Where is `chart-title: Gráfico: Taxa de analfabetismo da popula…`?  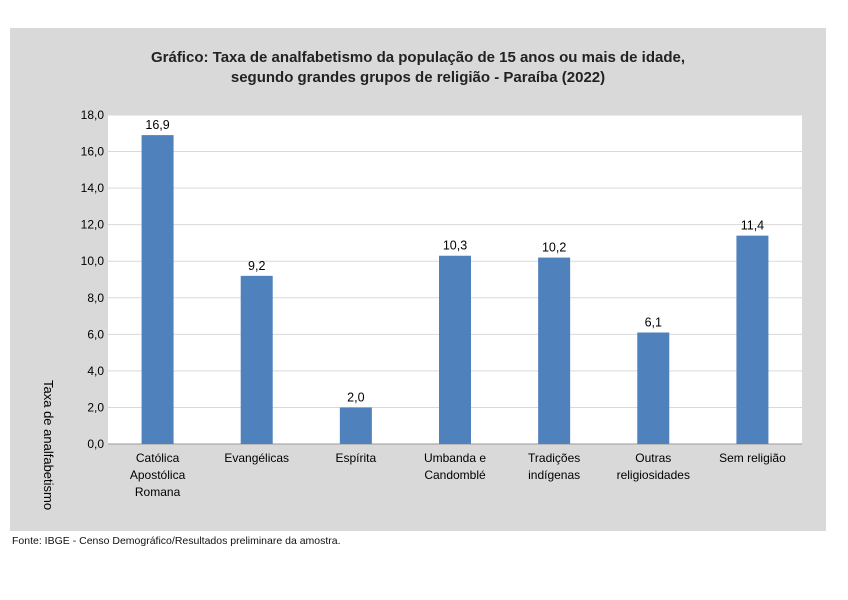
chart-title: Gráfico: Taxa de analfabetismo da popula… is located at coordinates (418, 68).